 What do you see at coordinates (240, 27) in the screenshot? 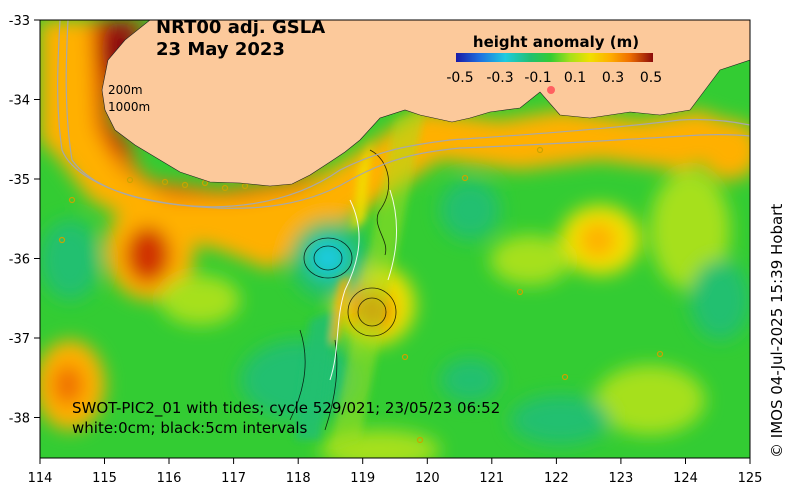
I see `map-title-line1: NRT00 adj. GSLA` at bounding box center [240, 27].